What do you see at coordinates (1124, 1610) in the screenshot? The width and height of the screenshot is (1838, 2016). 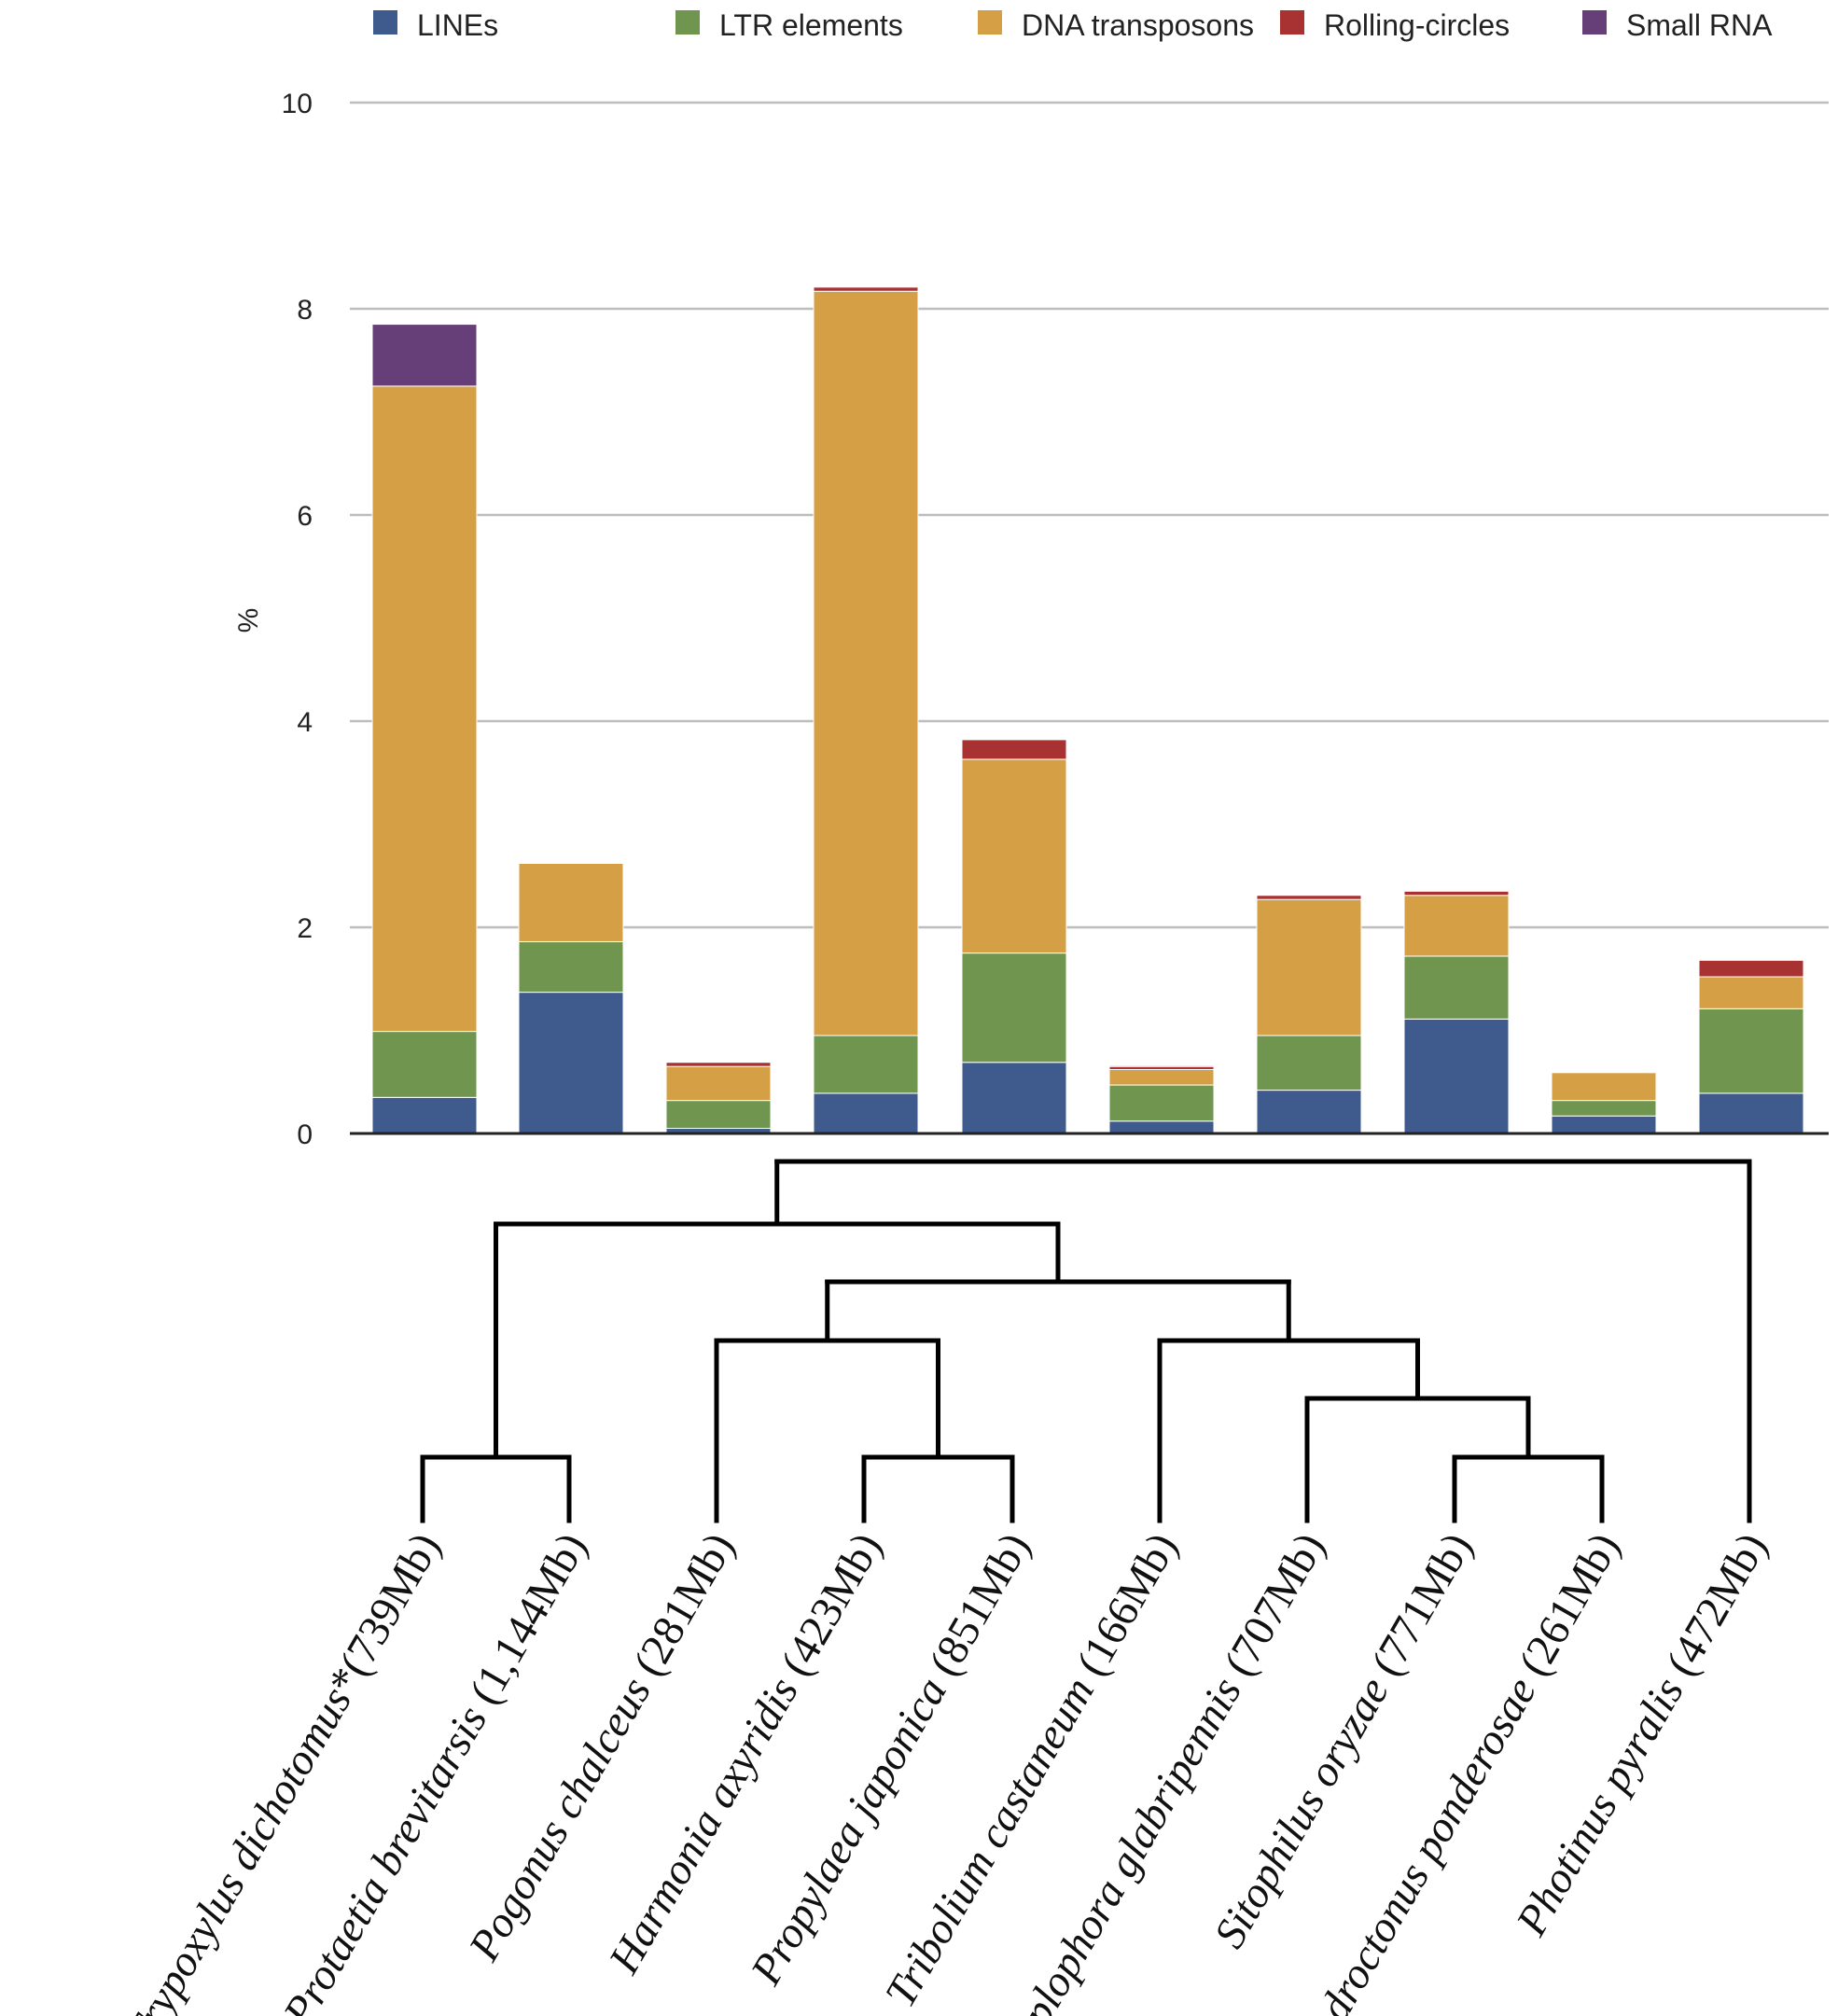 I see `genome-size: (166Mb)` at bounding box center [1124, 1610].